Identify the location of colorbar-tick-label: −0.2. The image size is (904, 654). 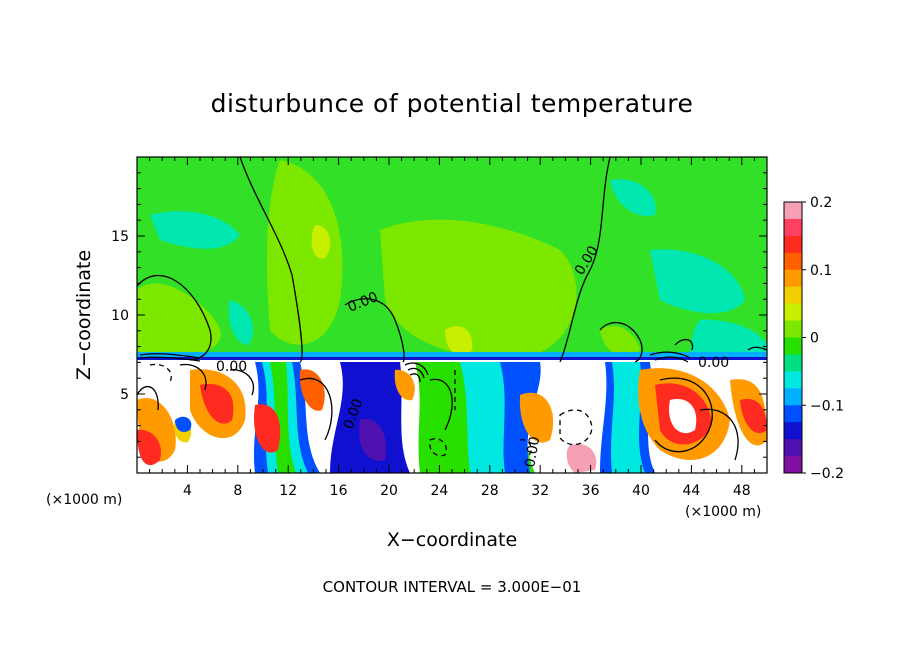
(827, 474).